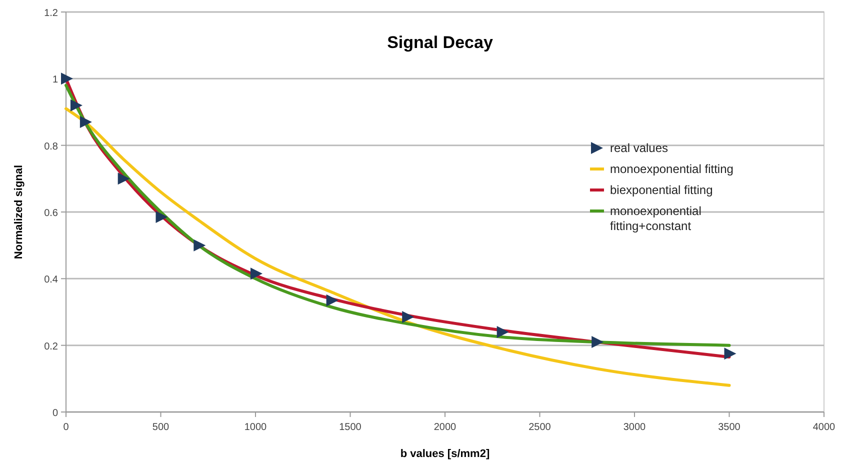 This screenshot has height=467, width=848. I want to click on x-tick-label: 0, so click(66, 427).